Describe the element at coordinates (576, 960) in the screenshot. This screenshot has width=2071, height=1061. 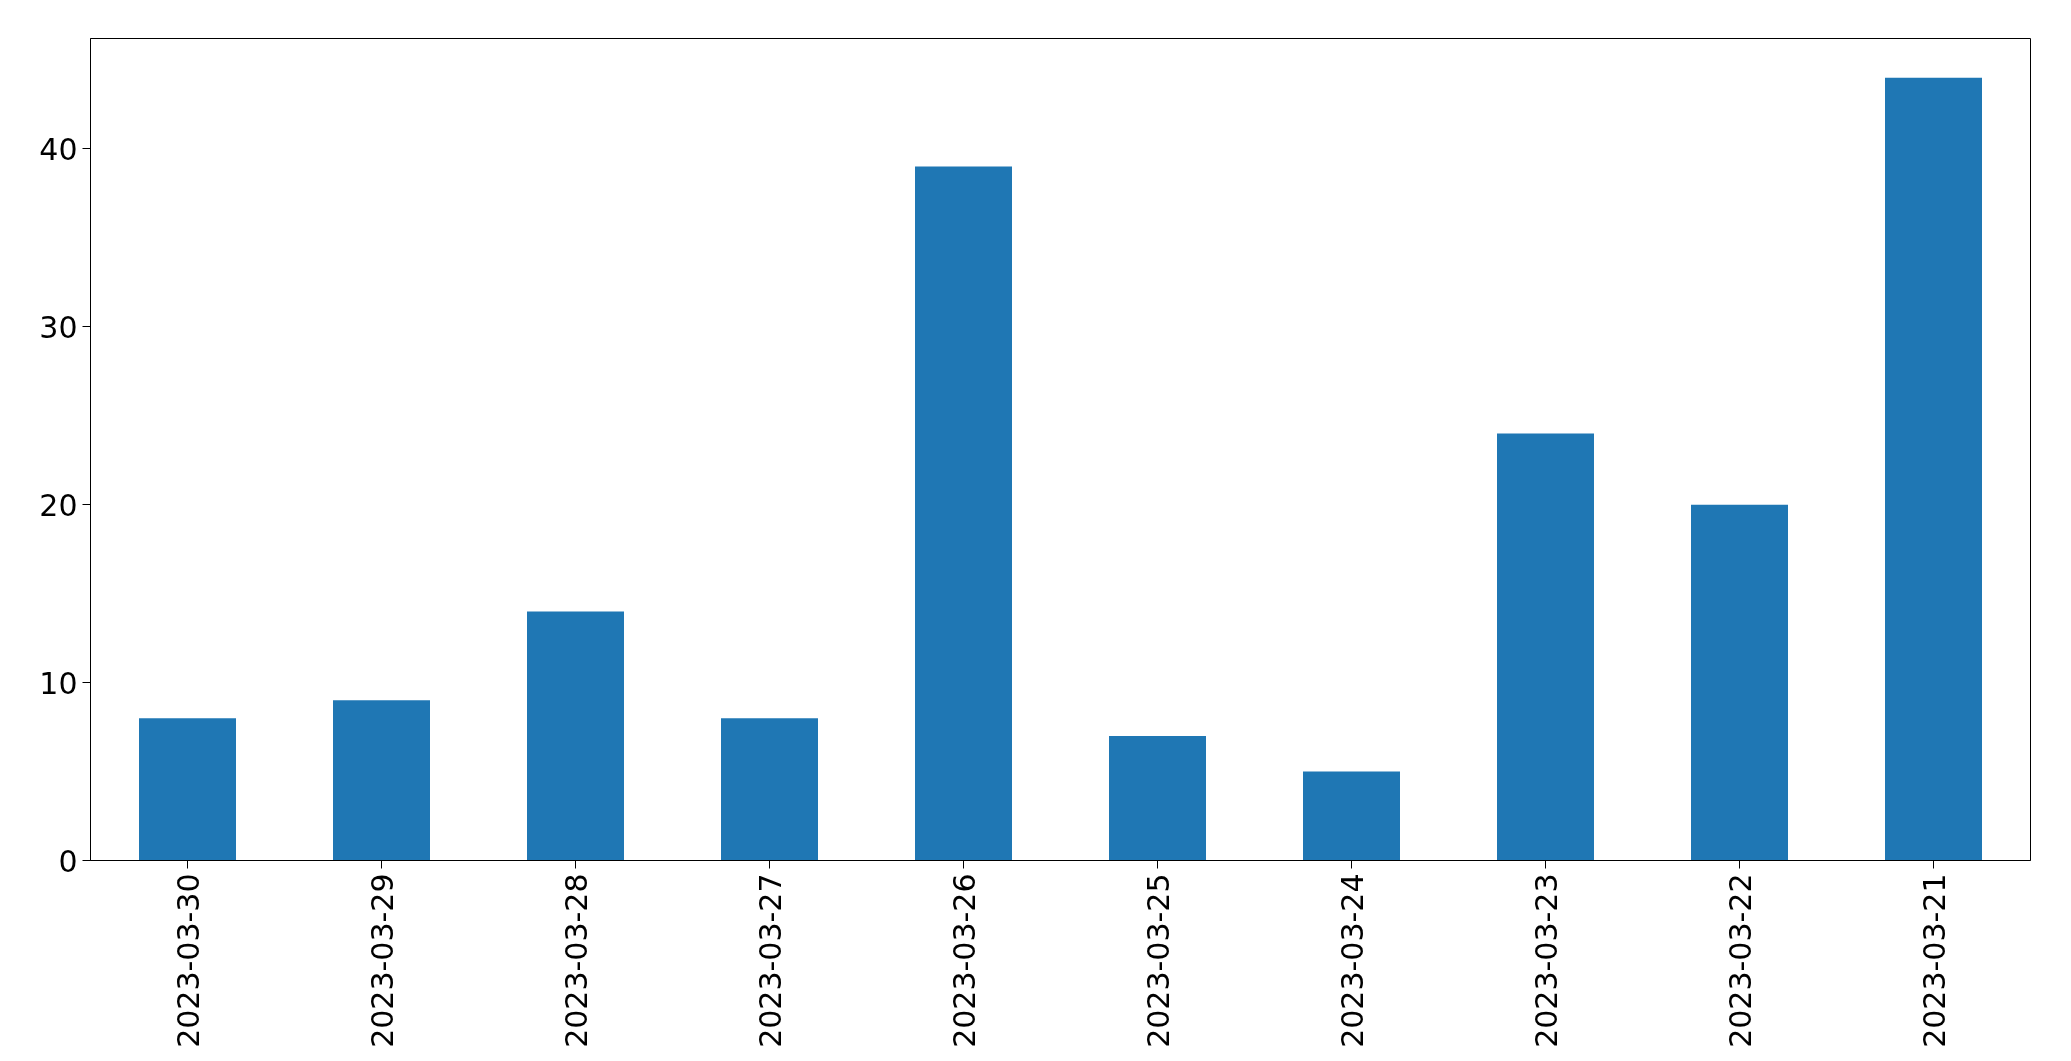
I see `x-tick-label: 2023-03-28` at that location.